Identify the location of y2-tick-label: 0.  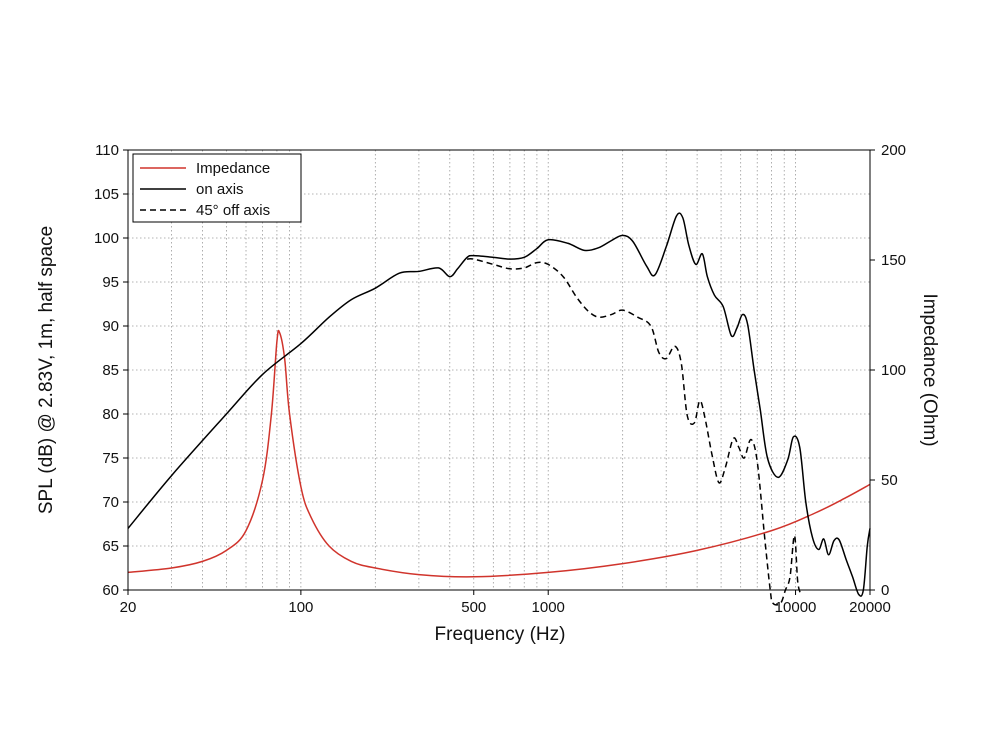
(885, 590).